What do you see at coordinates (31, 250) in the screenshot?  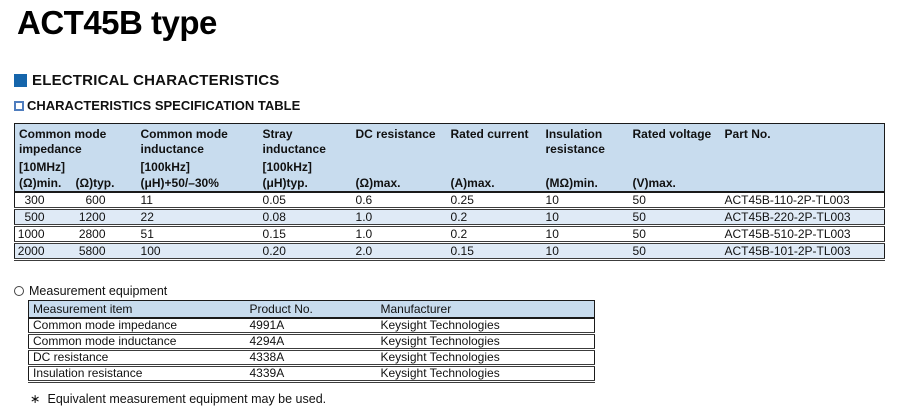 I see `spec-cell: 2000` at bounding box center [31, 250].